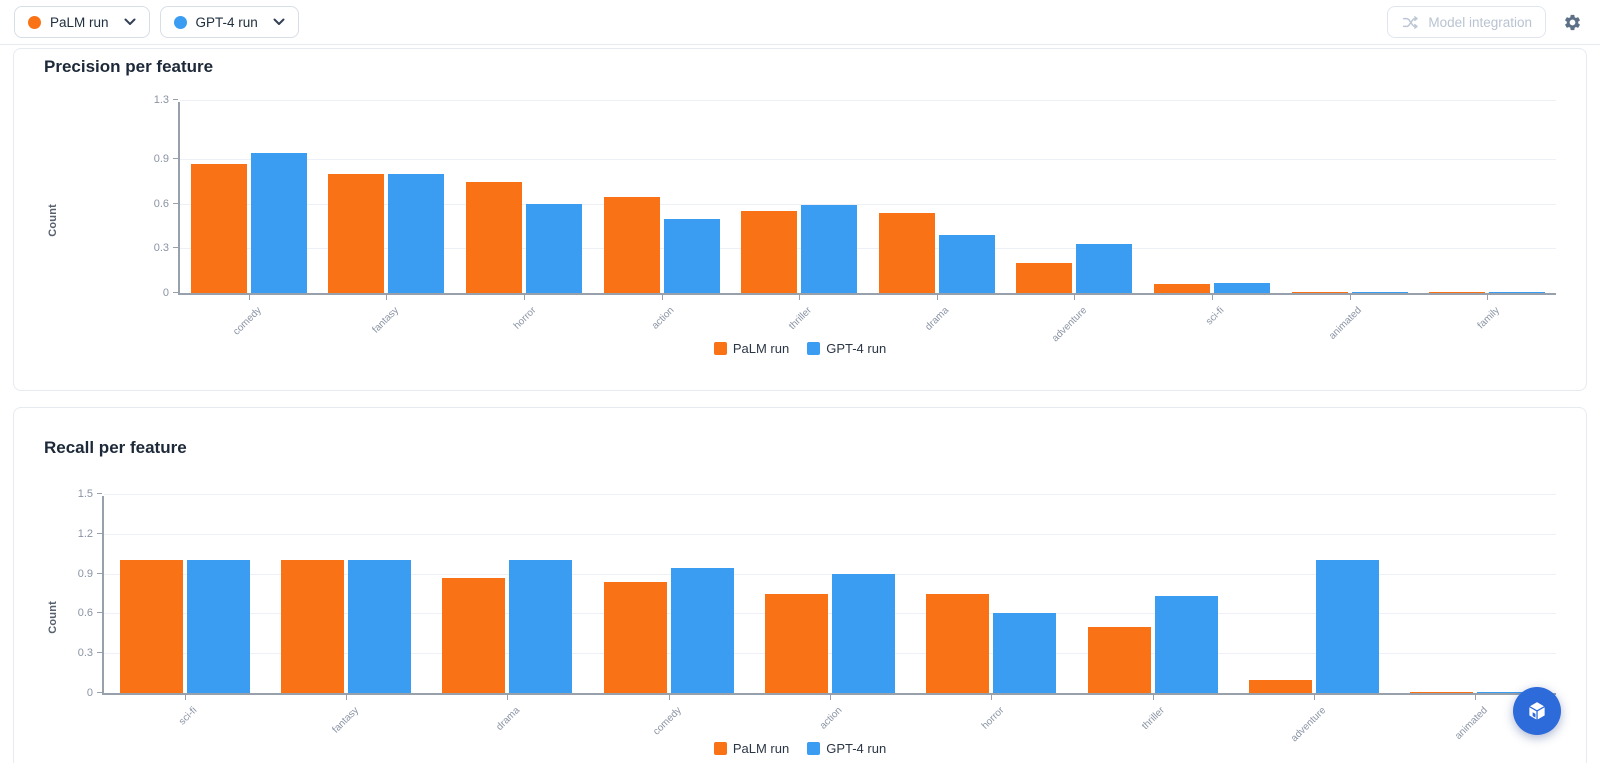  I want to click on y-axis-label: Count, so click(53, 220).